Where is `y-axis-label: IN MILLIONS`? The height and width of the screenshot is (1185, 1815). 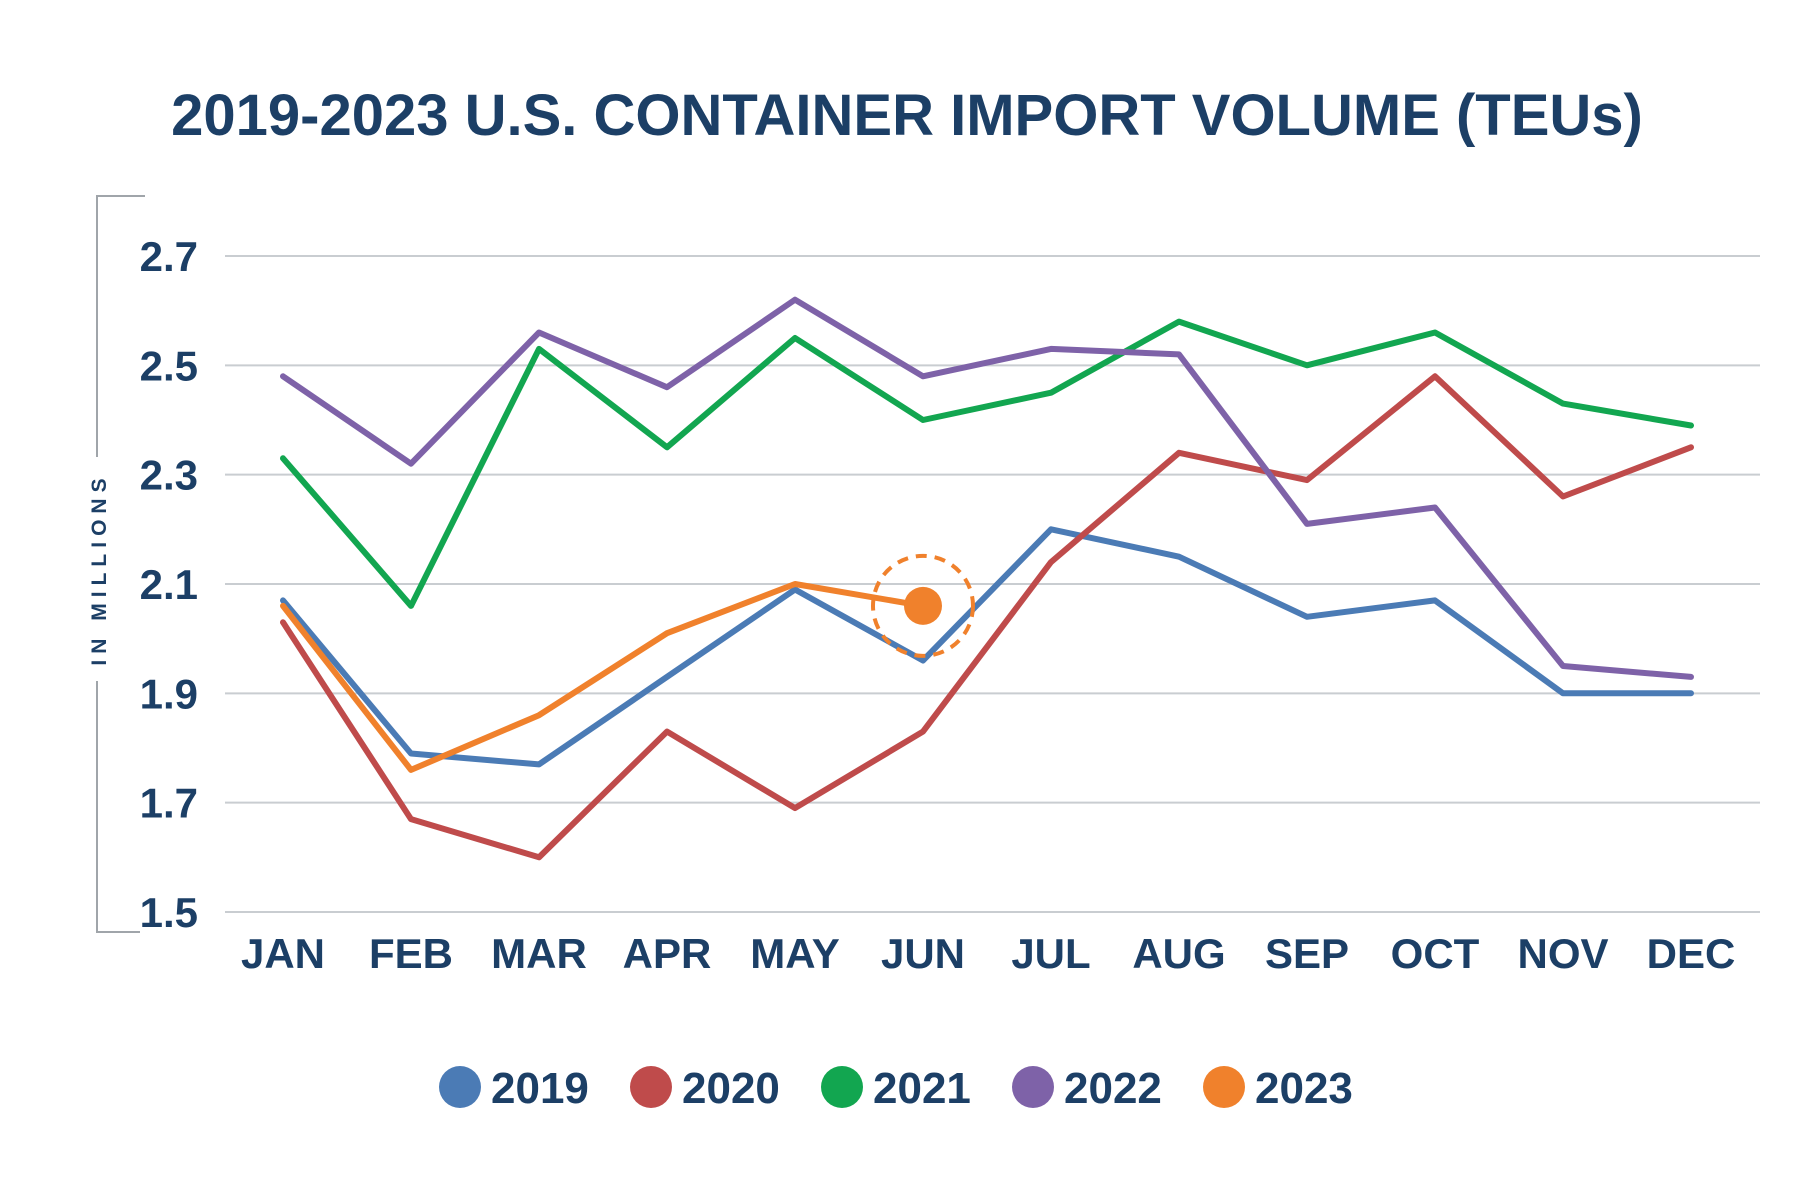 y-axis-label: IN MILLIONS is located at coordinates (99, 568).